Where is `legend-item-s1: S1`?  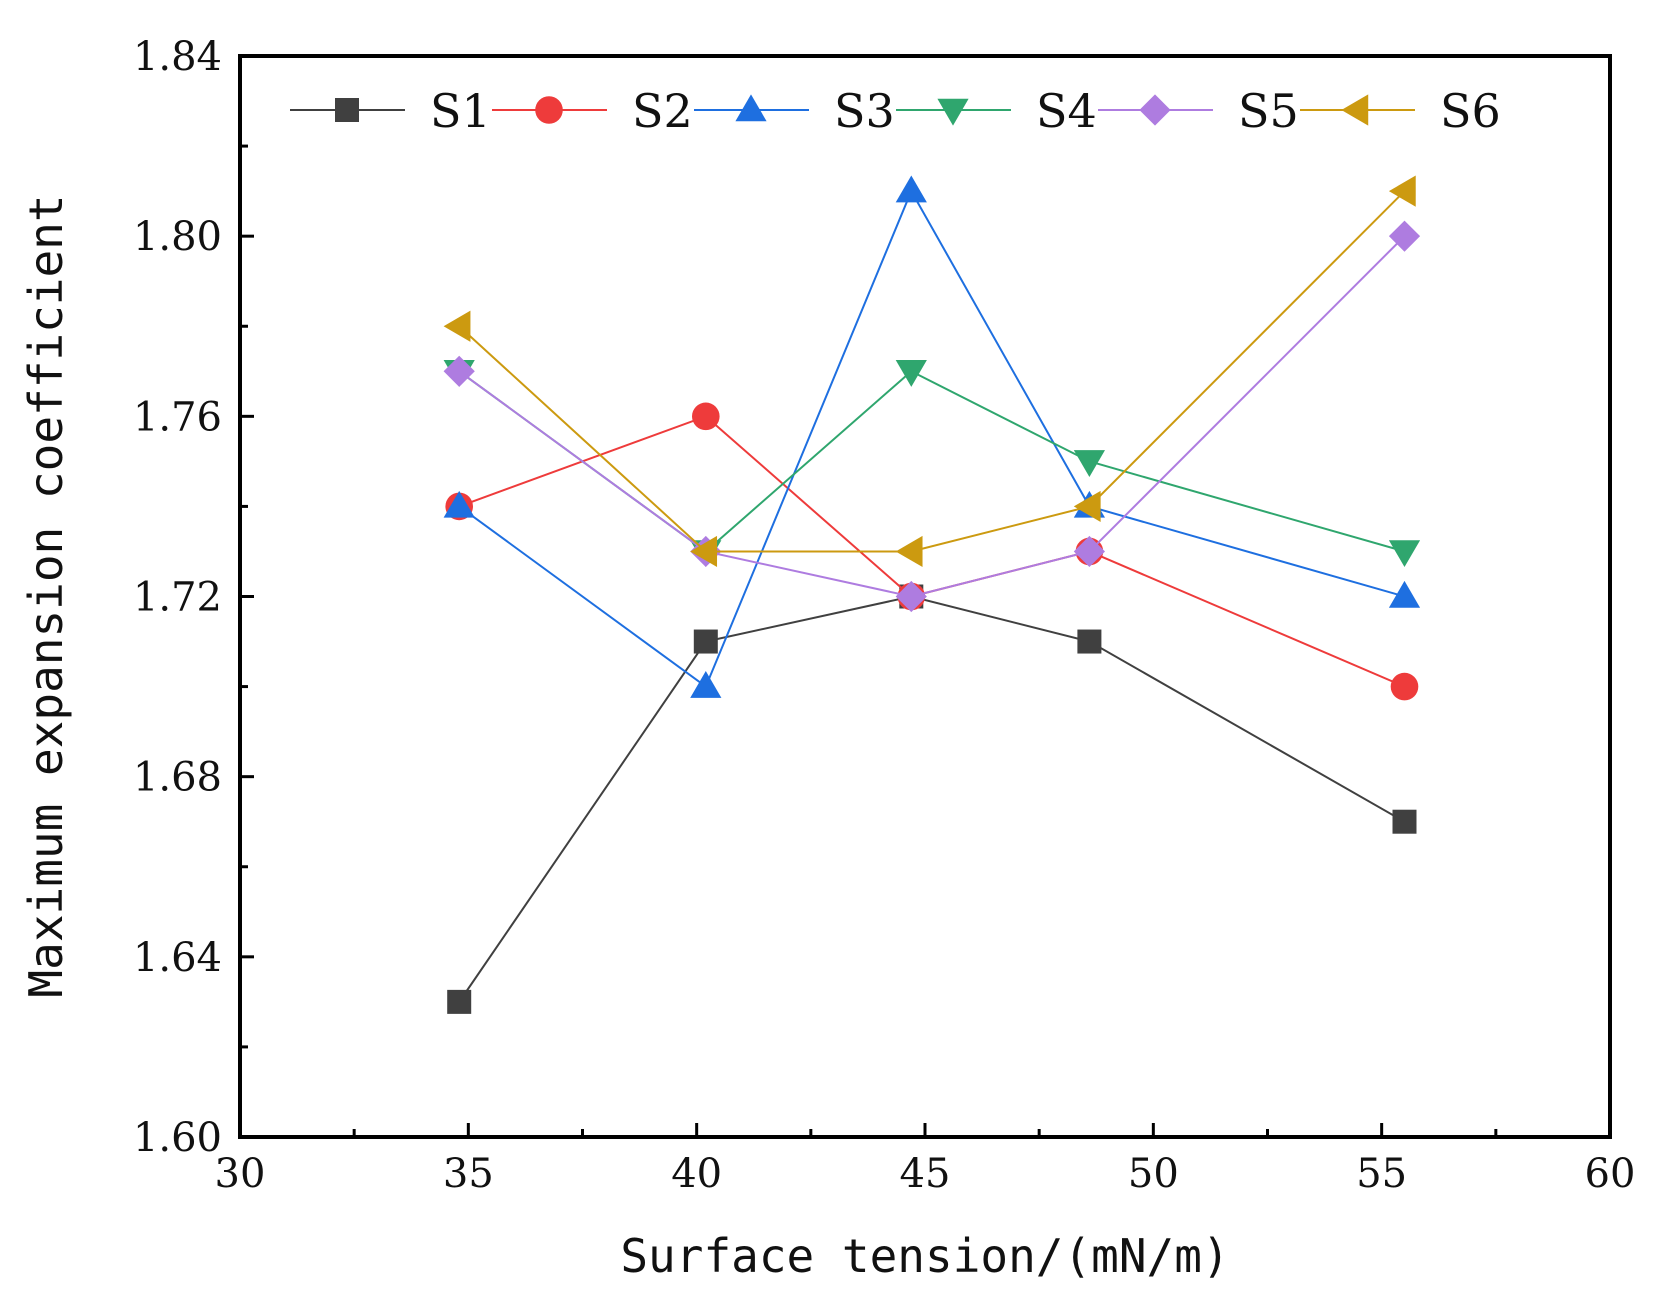 legend-item-s1: S1 is located at coordinates (390, 111).